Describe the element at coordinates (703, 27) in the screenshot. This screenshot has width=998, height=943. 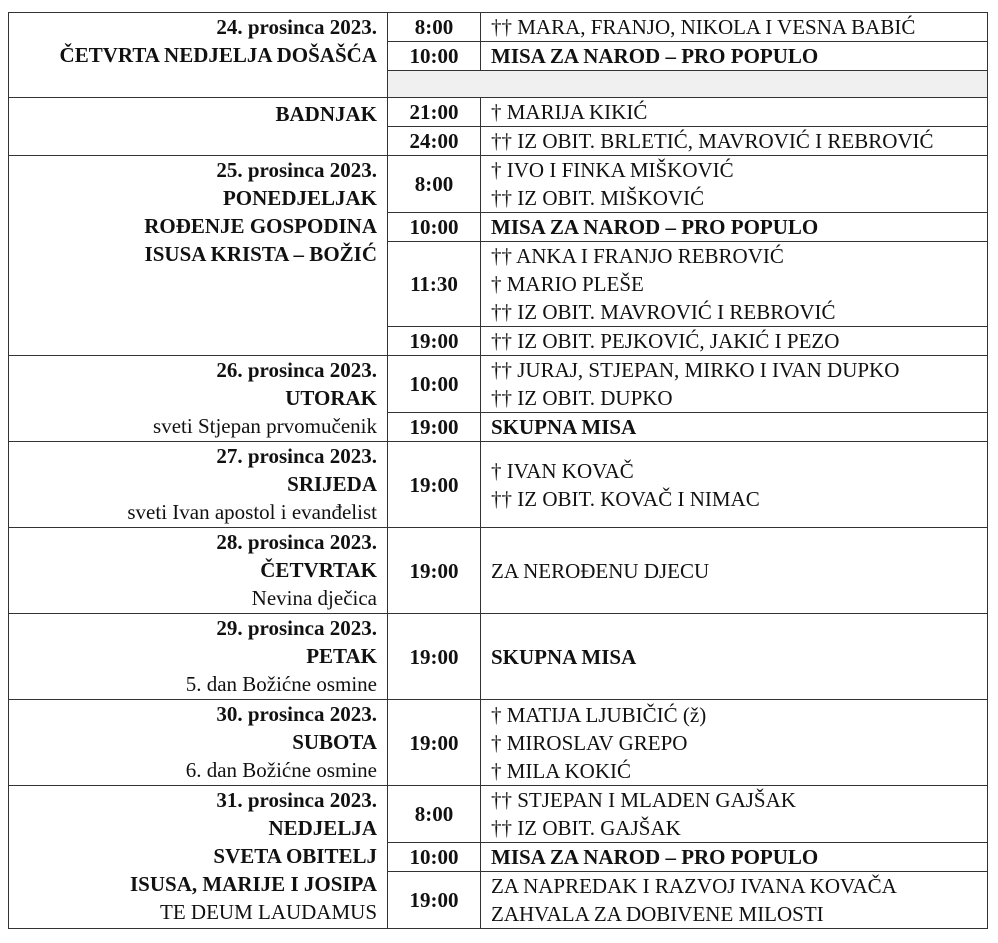
I see `intention-line: †† MARA, FRANJO, NIKOLA I VESNA BABIĆ` at that location.